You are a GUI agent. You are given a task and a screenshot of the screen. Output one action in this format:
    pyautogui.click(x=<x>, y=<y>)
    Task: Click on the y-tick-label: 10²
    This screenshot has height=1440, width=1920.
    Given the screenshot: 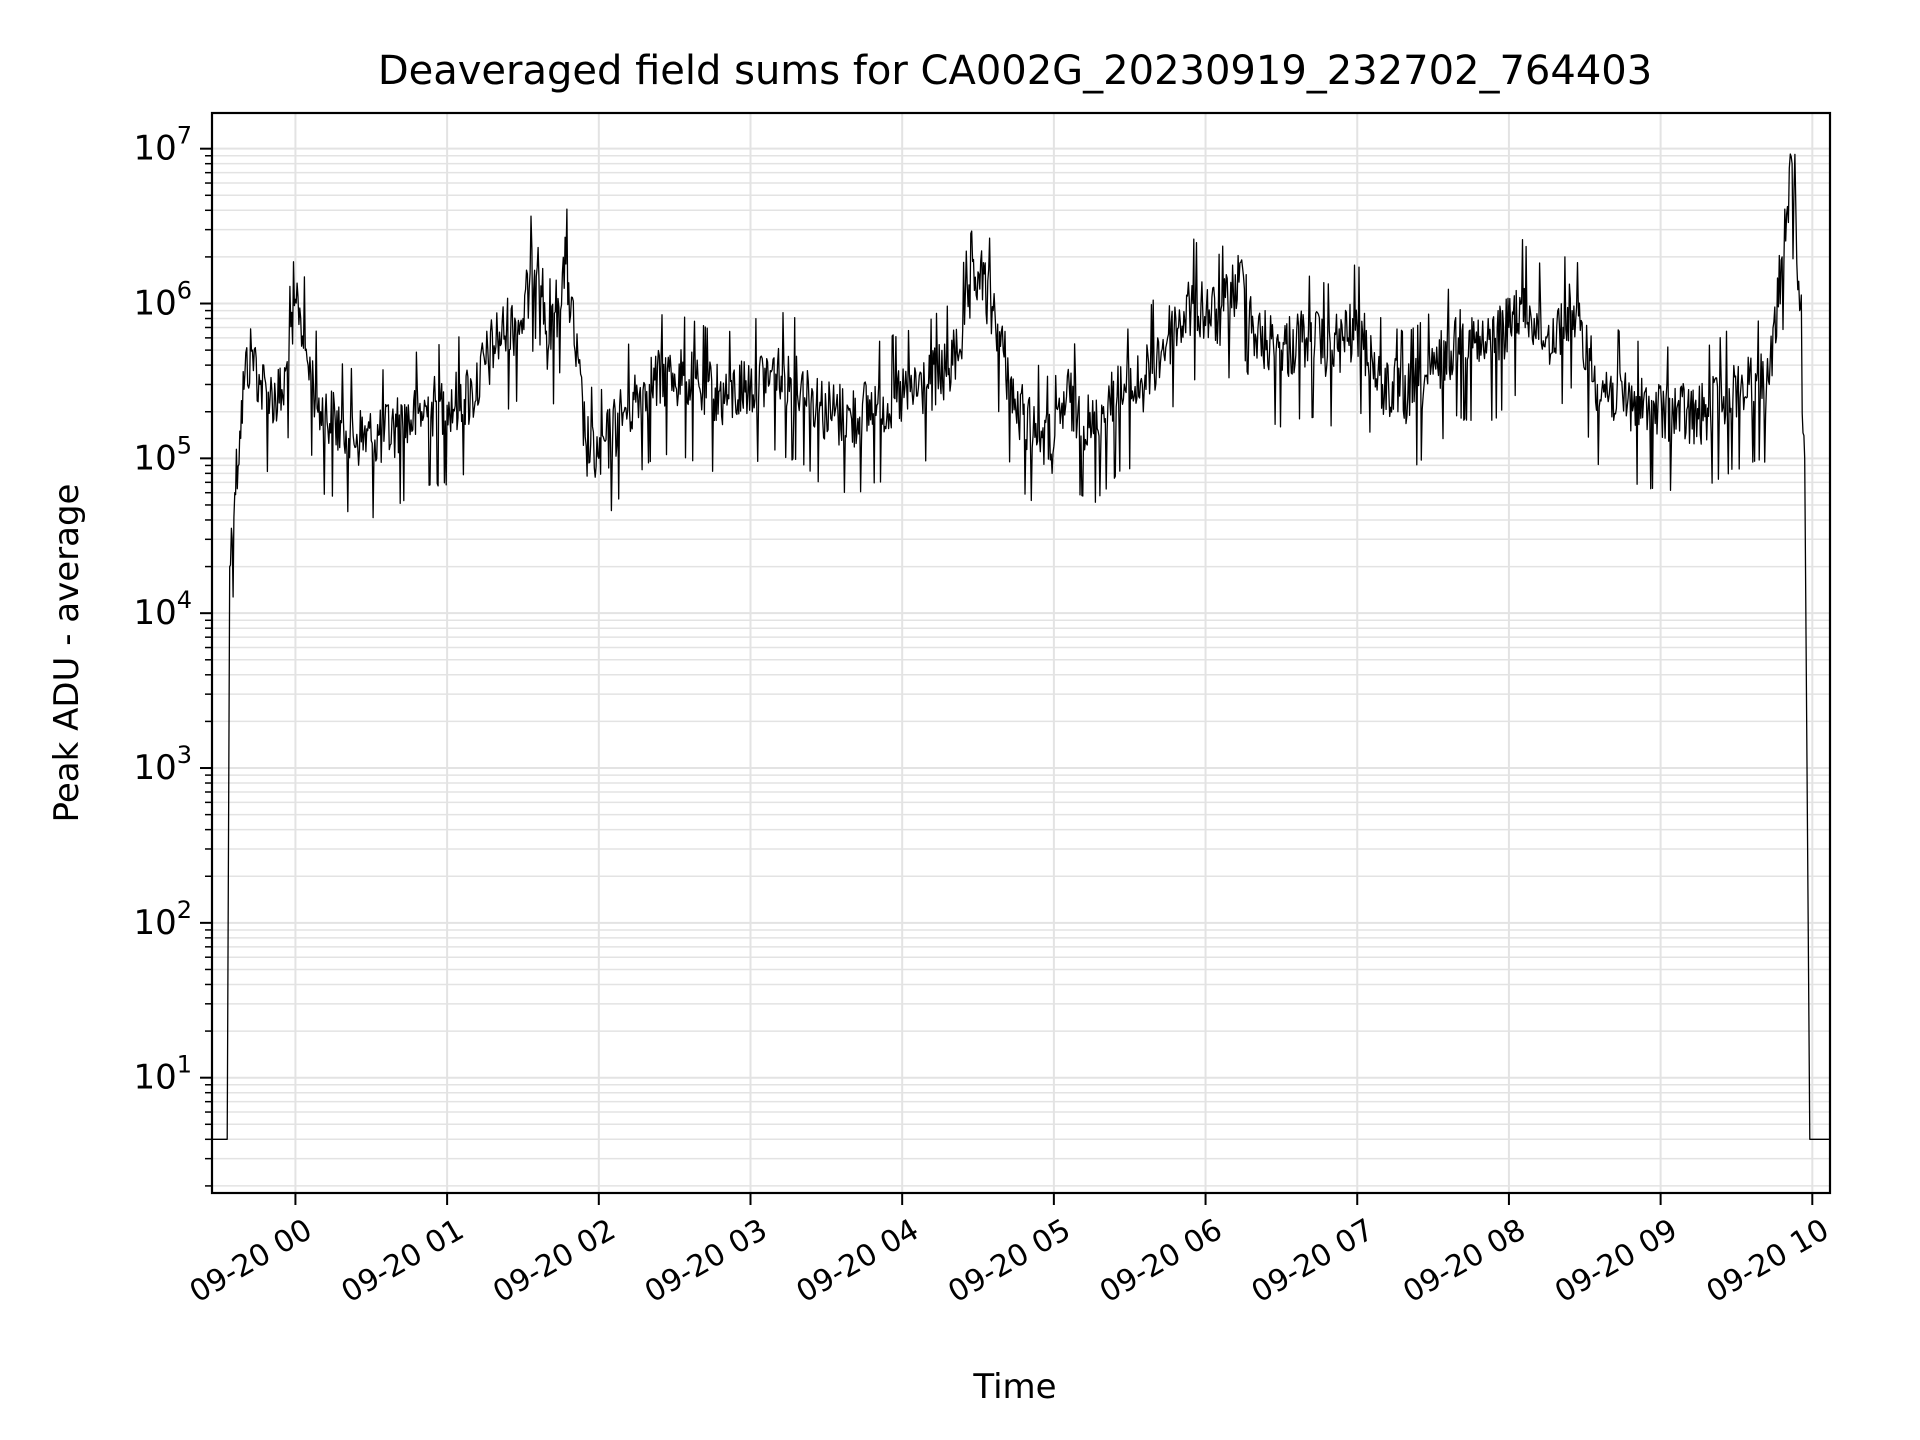 What is the action you would take?
    pyautogui.click(x=162, y=919)
    